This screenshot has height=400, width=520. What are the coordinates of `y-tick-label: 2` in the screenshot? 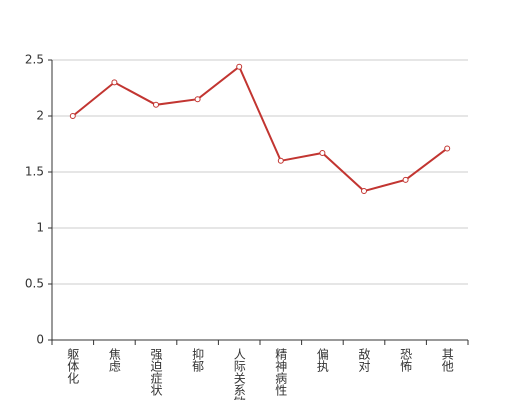 It's located at (40, 116).